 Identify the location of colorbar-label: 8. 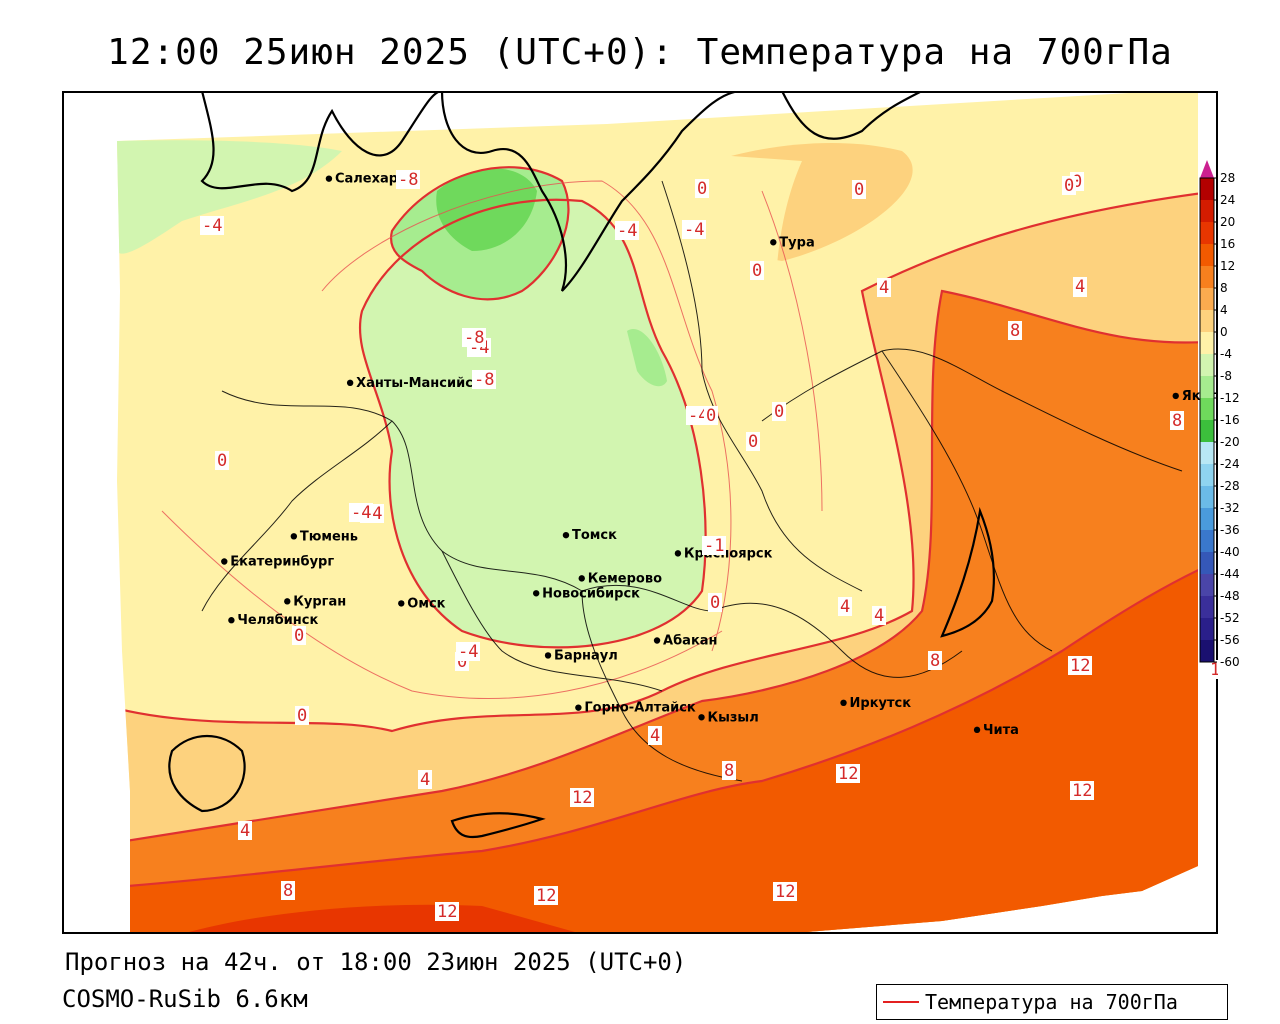
(1224, 288).